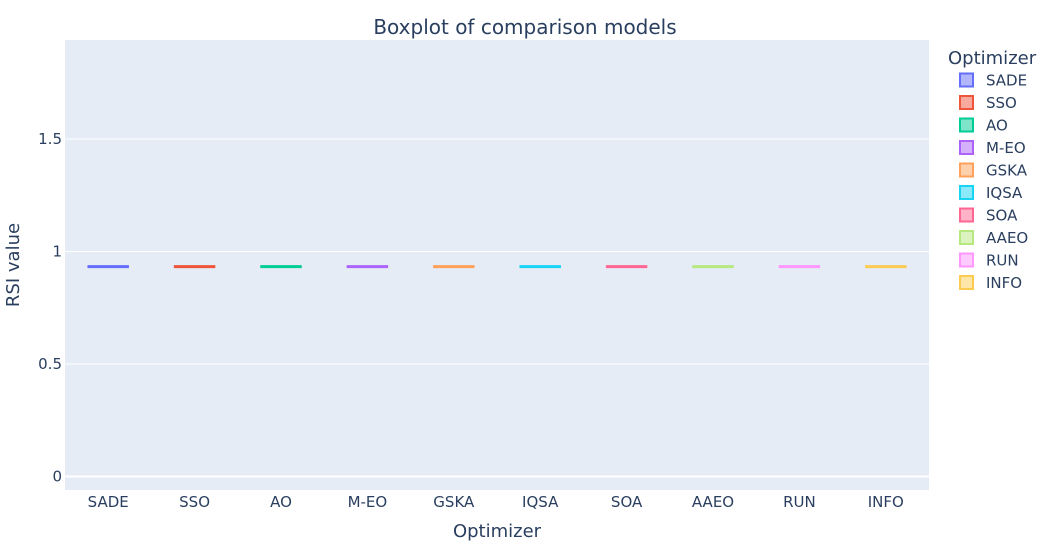 The height and width of the screenshot is (554, 1050). Describe the element at coordinates (368, 502) in the screenshot. I see `x-tick-label: M-EO` at that location.